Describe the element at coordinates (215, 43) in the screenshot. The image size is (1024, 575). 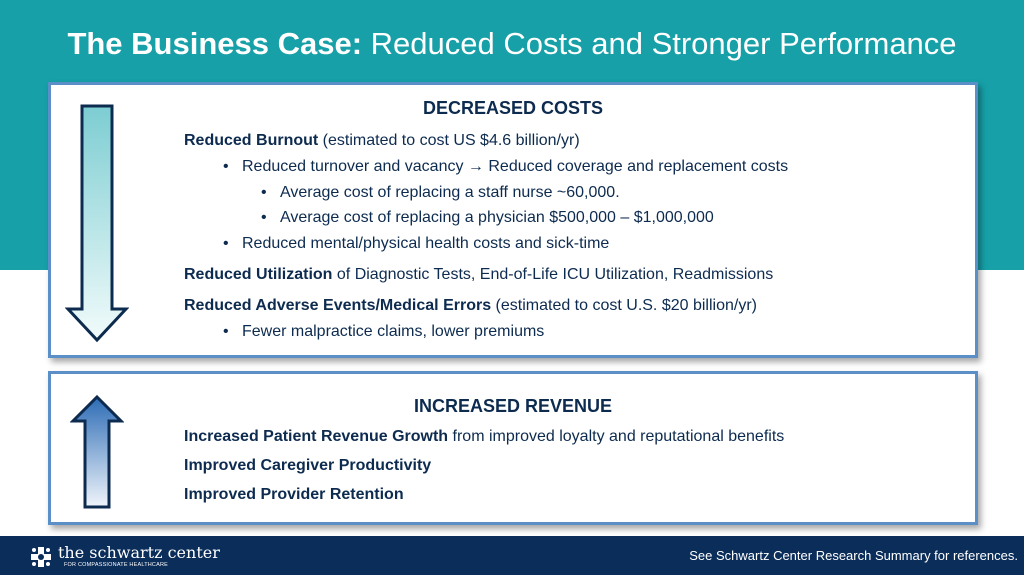
I see `title-bold: The Business Case:` at that location.